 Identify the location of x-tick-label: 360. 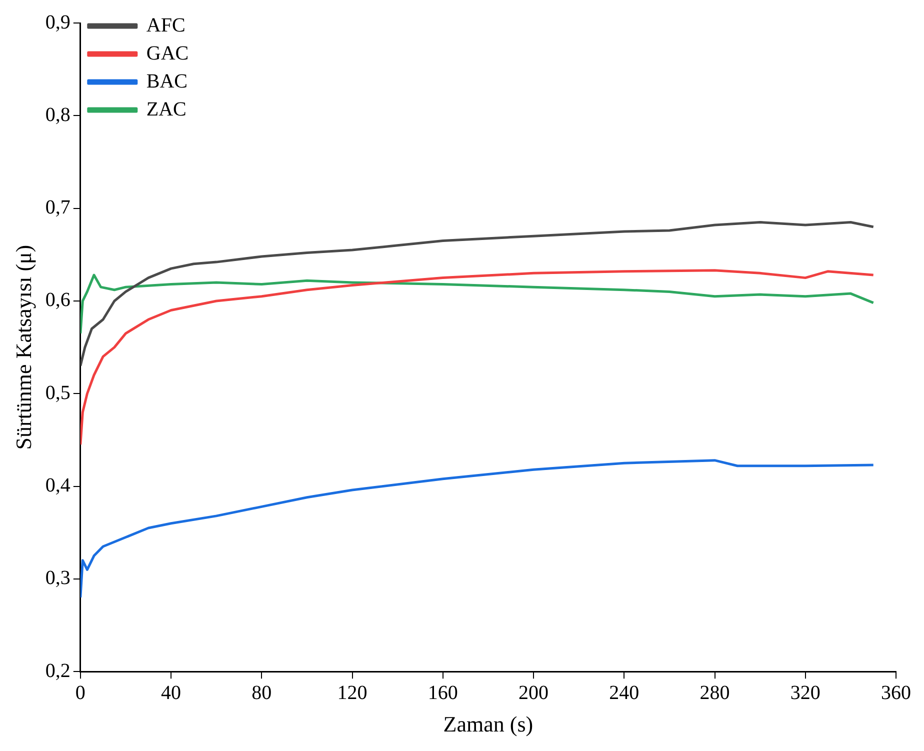
(896, 693).